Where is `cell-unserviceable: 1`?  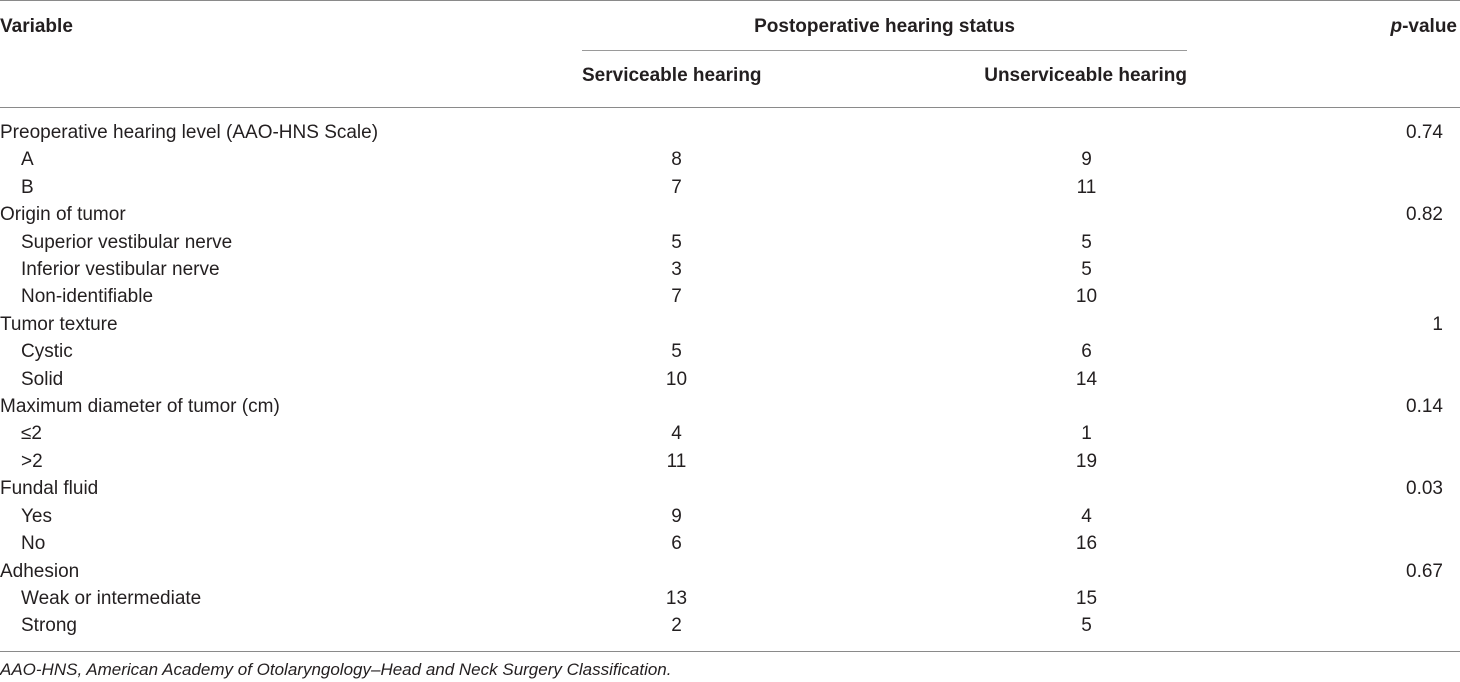
cell-unserviceable: 1 is located at coordinates (1086, 434).